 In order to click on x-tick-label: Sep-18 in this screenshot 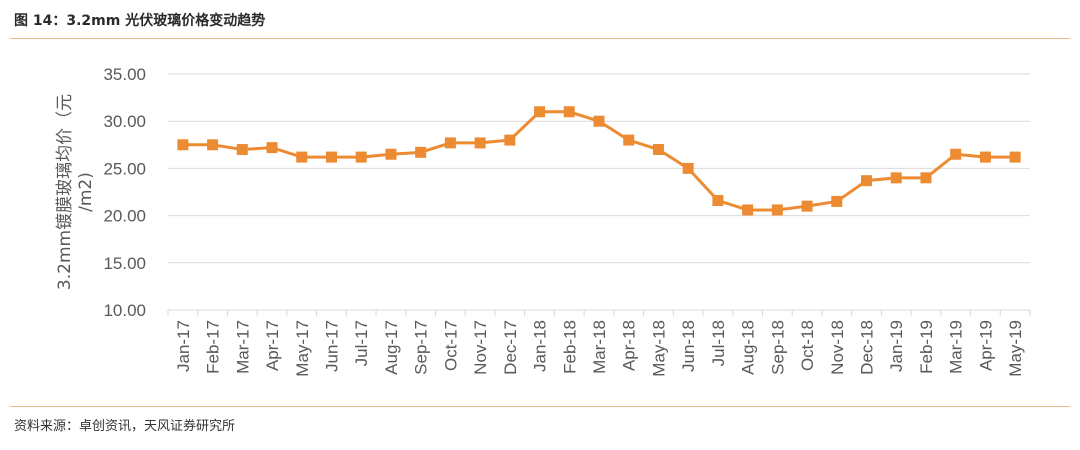, I will do `click(777, 347)`.